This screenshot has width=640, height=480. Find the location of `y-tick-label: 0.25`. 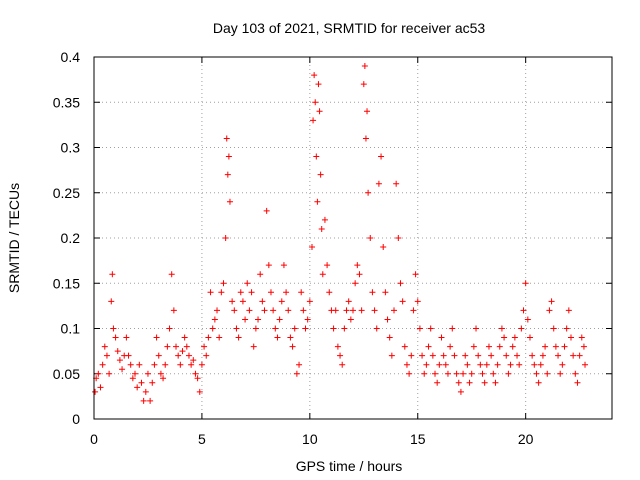

y-tick-label: 0.25 is located at coordinates (66, 193).